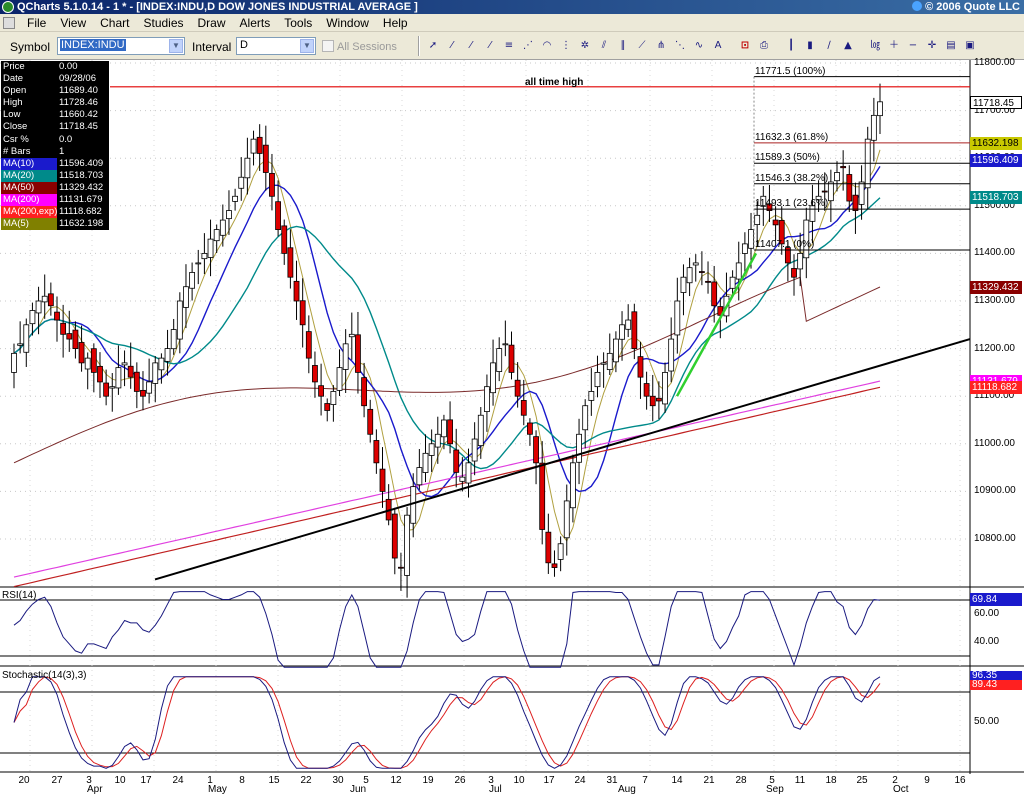 The image size is (1024, 794). I want to click on qcharts-app-icon, so click(8, 7).